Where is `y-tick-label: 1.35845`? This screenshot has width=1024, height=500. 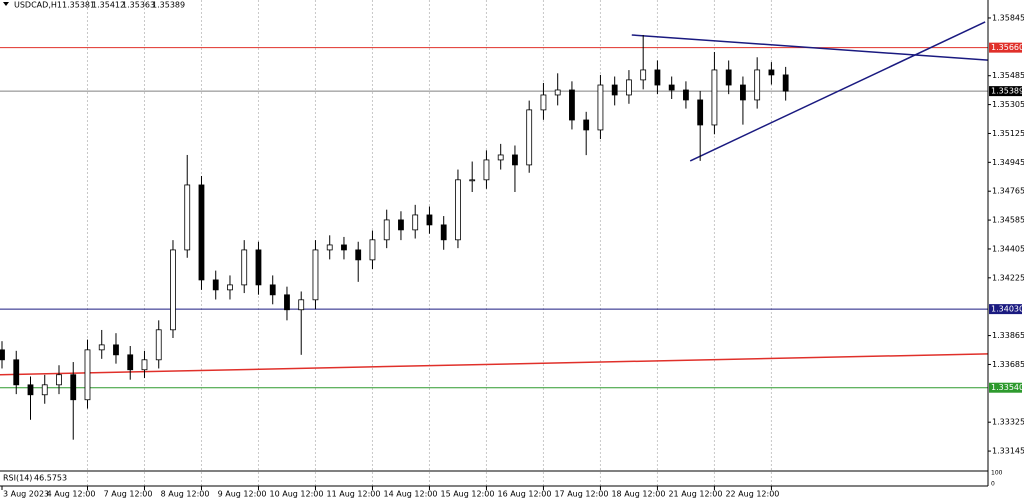 y-tick-label: 1.35845 is located at coordinates (1008, 17).